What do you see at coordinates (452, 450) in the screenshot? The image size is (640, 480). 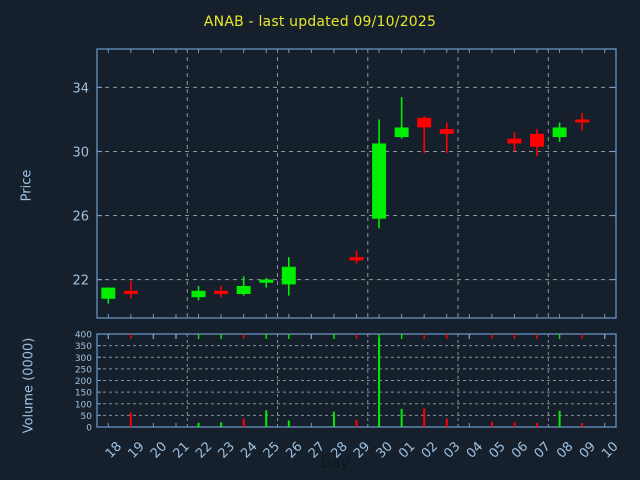 I see `day-tick-label: 03` at bounding box center [452, 450].